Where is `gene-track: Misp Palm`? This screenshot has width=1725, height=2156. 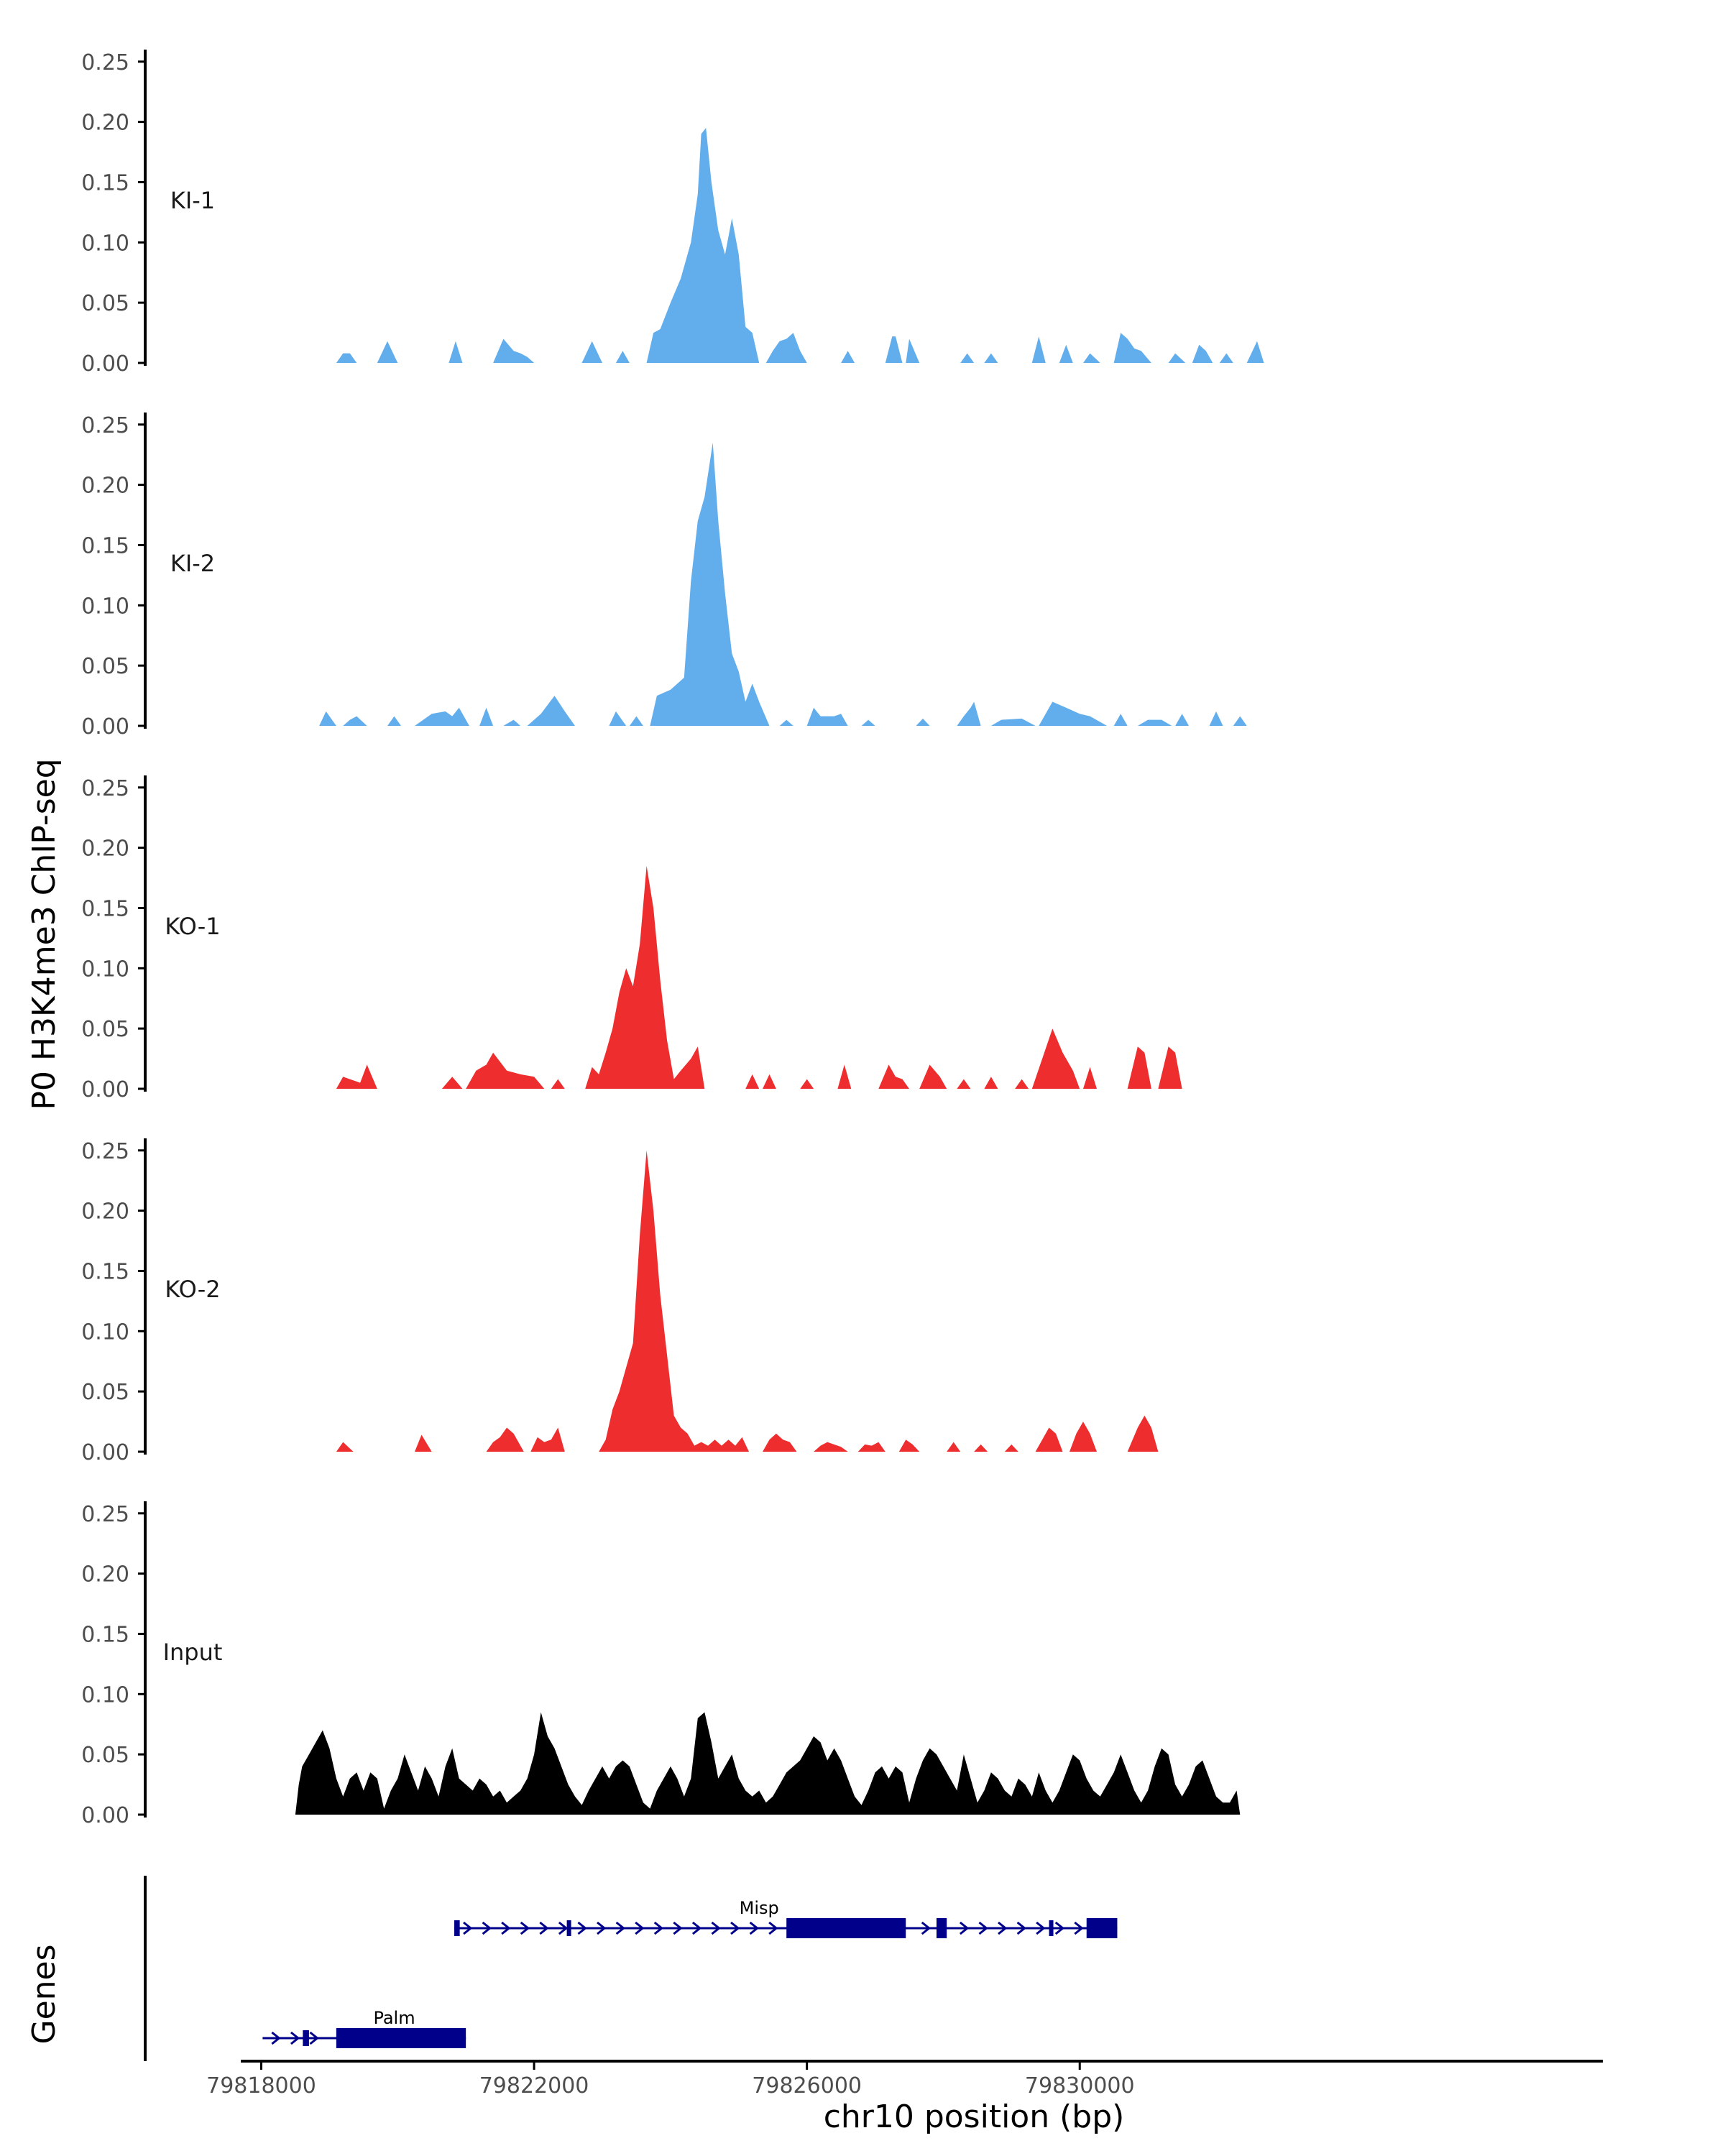
gene-track: Misp Palm is located at coordinates (631, 1969).